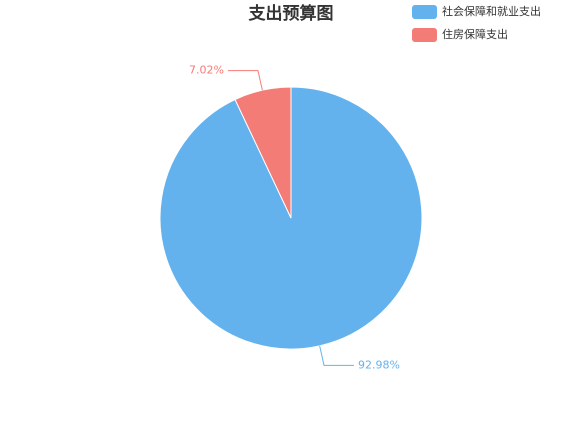 The width and height of the screenshot is (583, 437). Describe the element at coordinates (379, 364) in the screenshot. I see `data-label: 92.98%` at that location.